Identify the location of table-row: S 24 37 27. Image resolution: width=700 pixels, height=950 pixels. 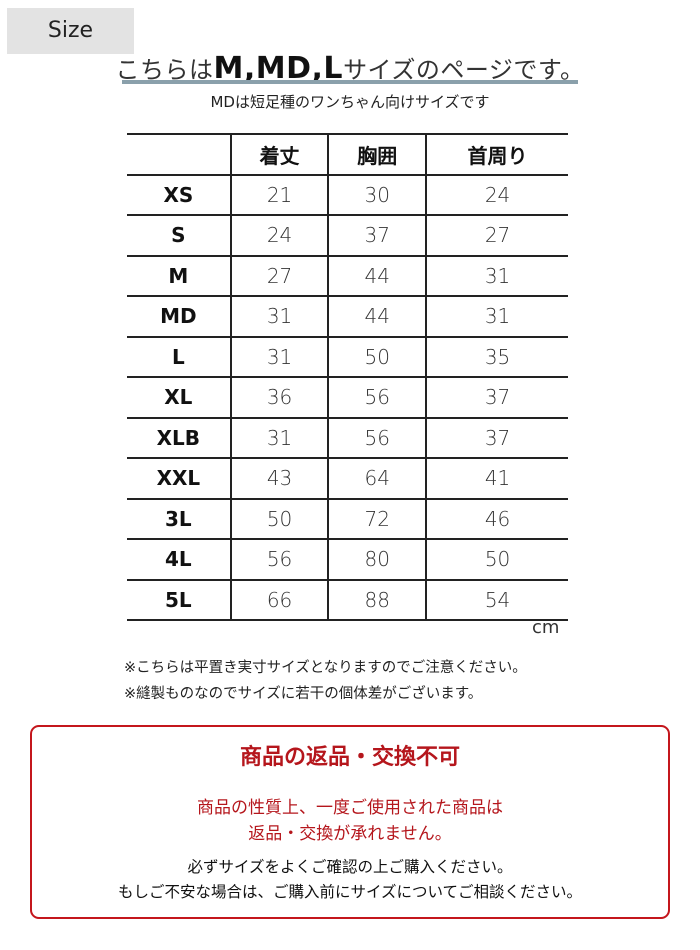
(347, 235).